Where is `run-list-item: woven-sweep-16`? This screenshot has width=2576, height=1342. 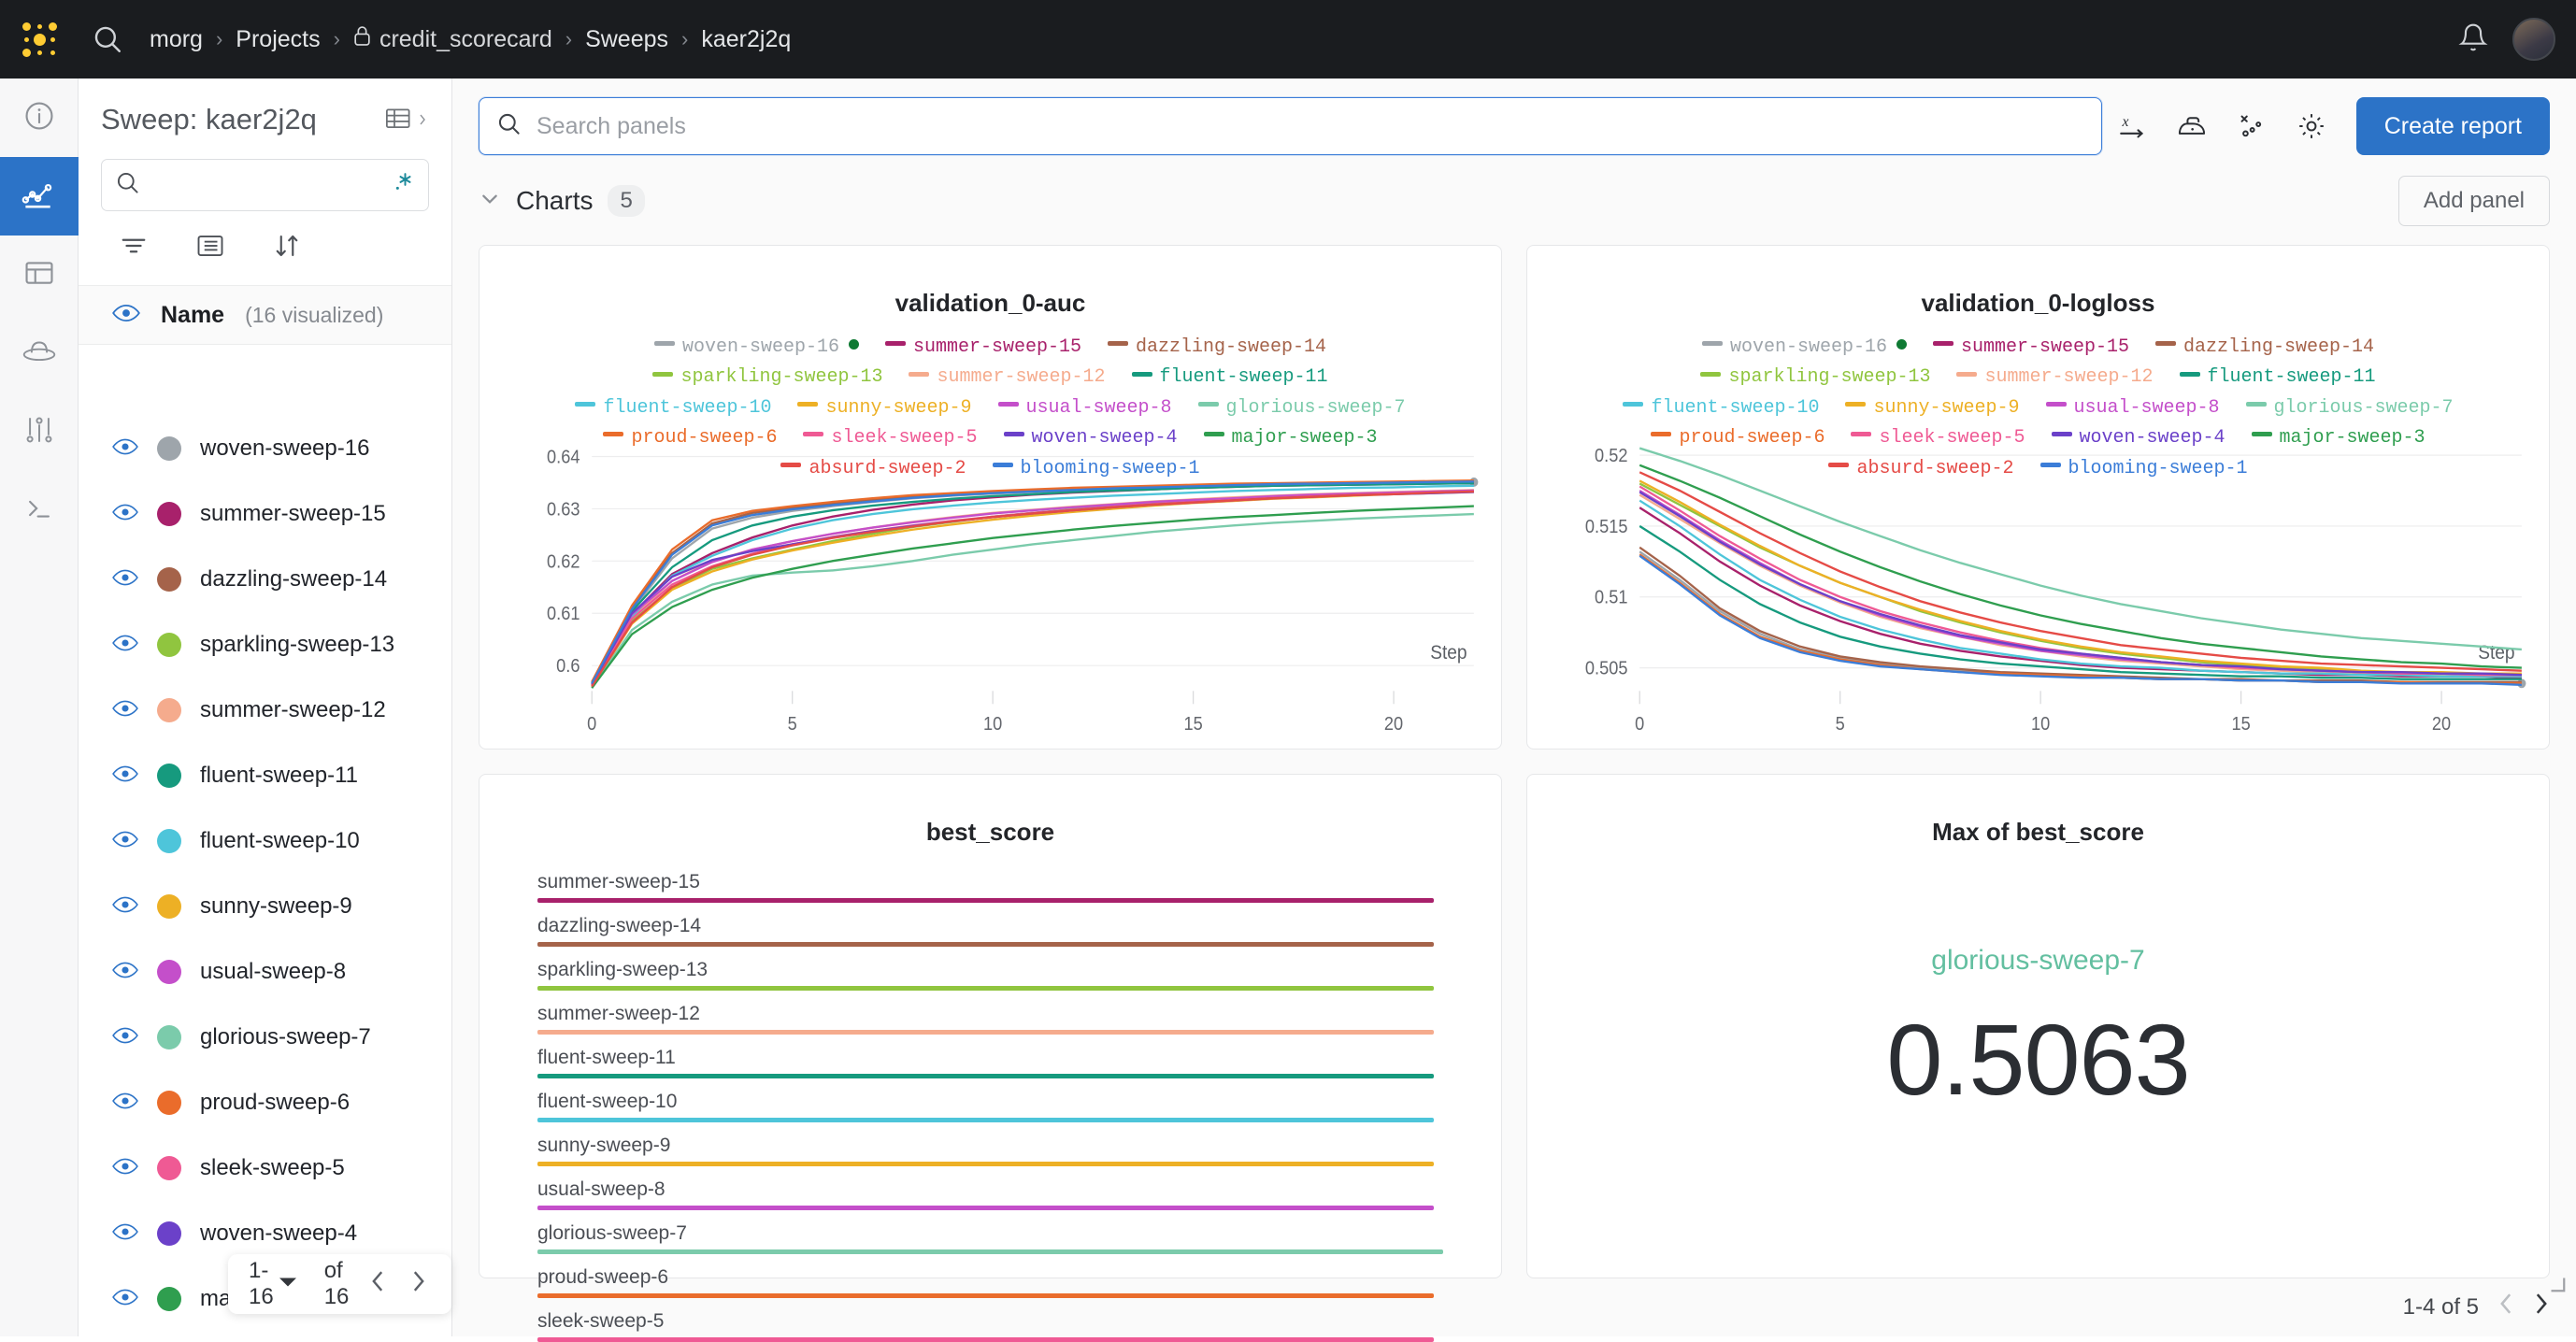
run-list-item: woven-sweep-16 is located at coordinates (265, 449).